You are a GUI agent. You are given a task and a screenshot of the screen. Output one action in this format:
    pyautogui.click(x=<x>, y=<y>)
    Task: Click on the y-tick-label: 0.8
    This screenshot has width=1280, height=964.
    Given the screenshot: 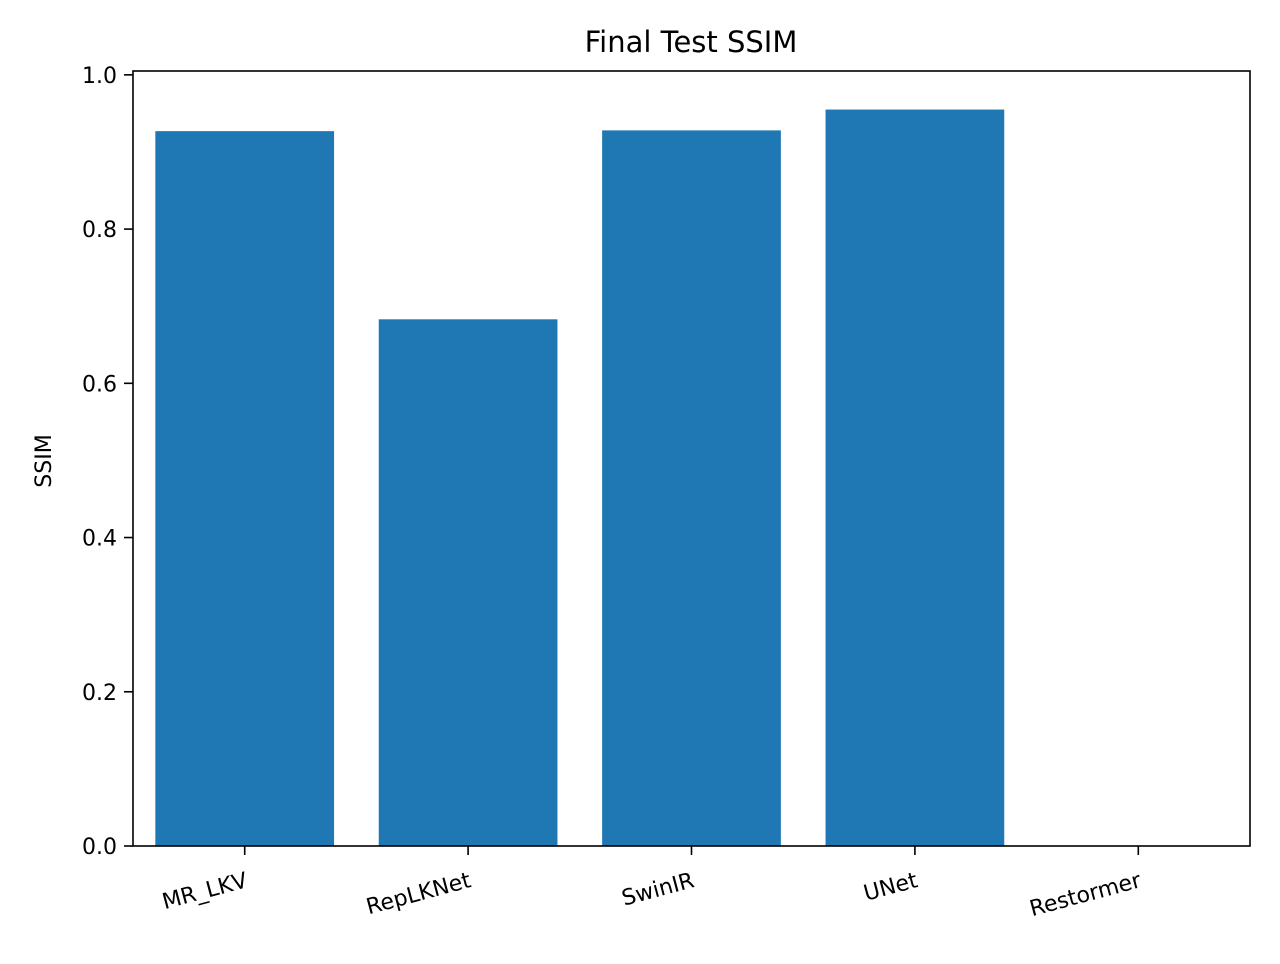 What is the action you would take?
    pyautogui.click(x=99, y=230)
    